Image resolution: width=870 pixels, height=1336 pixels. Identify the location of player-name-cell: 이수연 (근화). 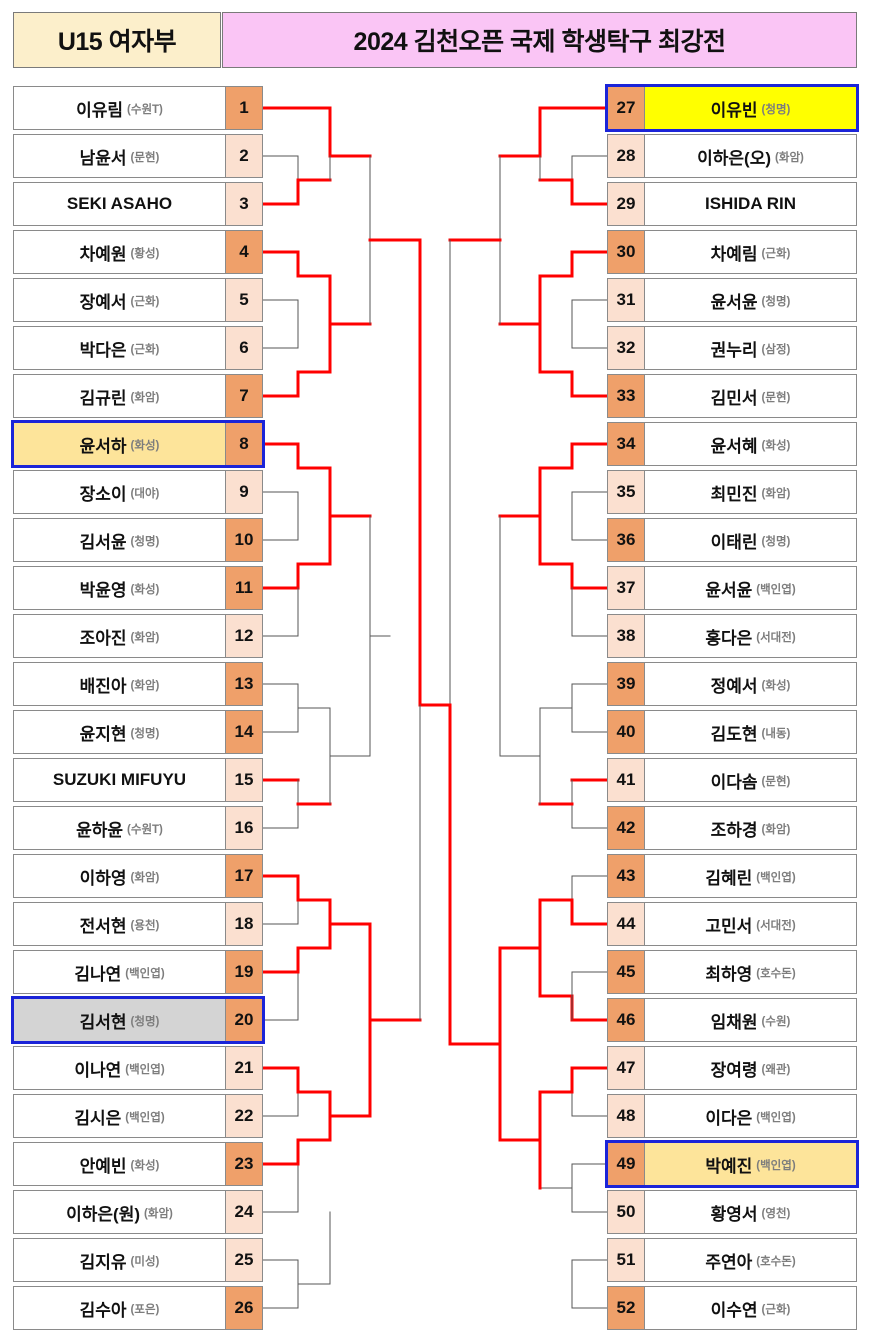
(750, 1308).